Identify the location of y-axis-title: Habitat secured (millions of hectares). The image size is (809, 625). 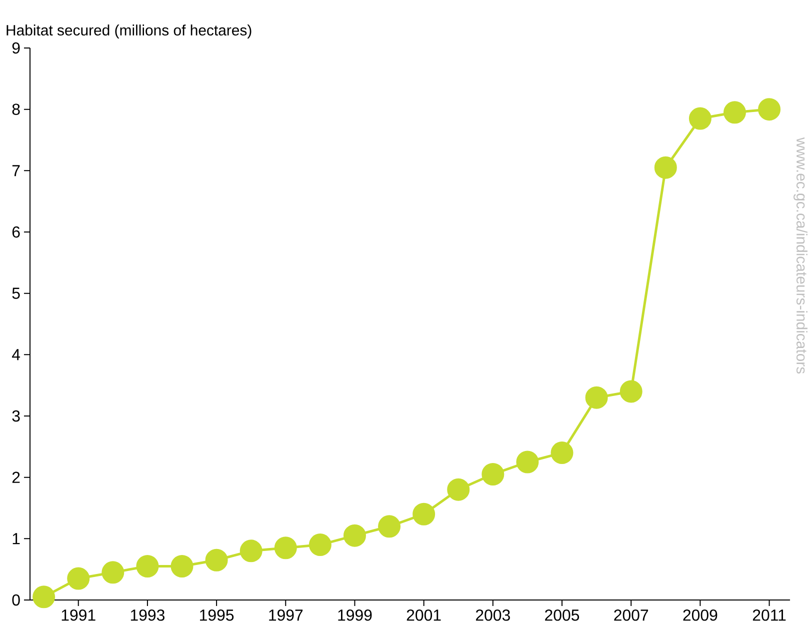
(129, 31).